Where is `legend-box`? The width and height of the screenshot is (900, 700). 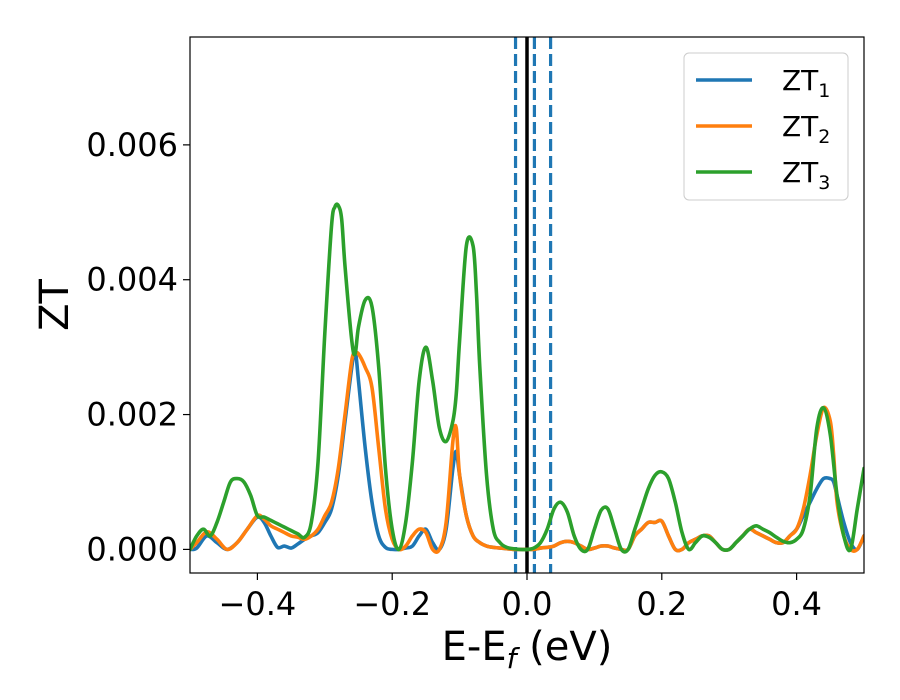 legend-box is located at coordinates (766, 126).